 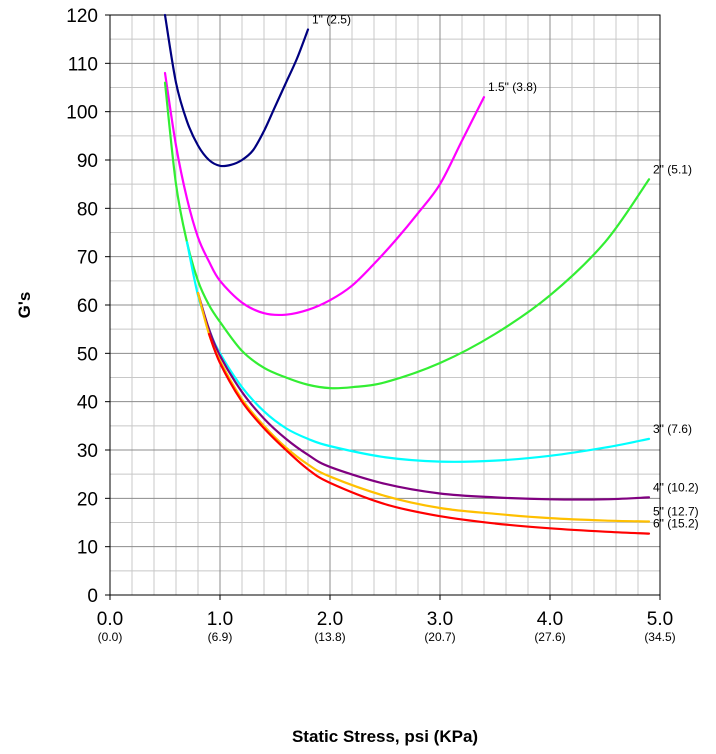 I want to click on y-tick-label: 30, so click(x=87, y=451).